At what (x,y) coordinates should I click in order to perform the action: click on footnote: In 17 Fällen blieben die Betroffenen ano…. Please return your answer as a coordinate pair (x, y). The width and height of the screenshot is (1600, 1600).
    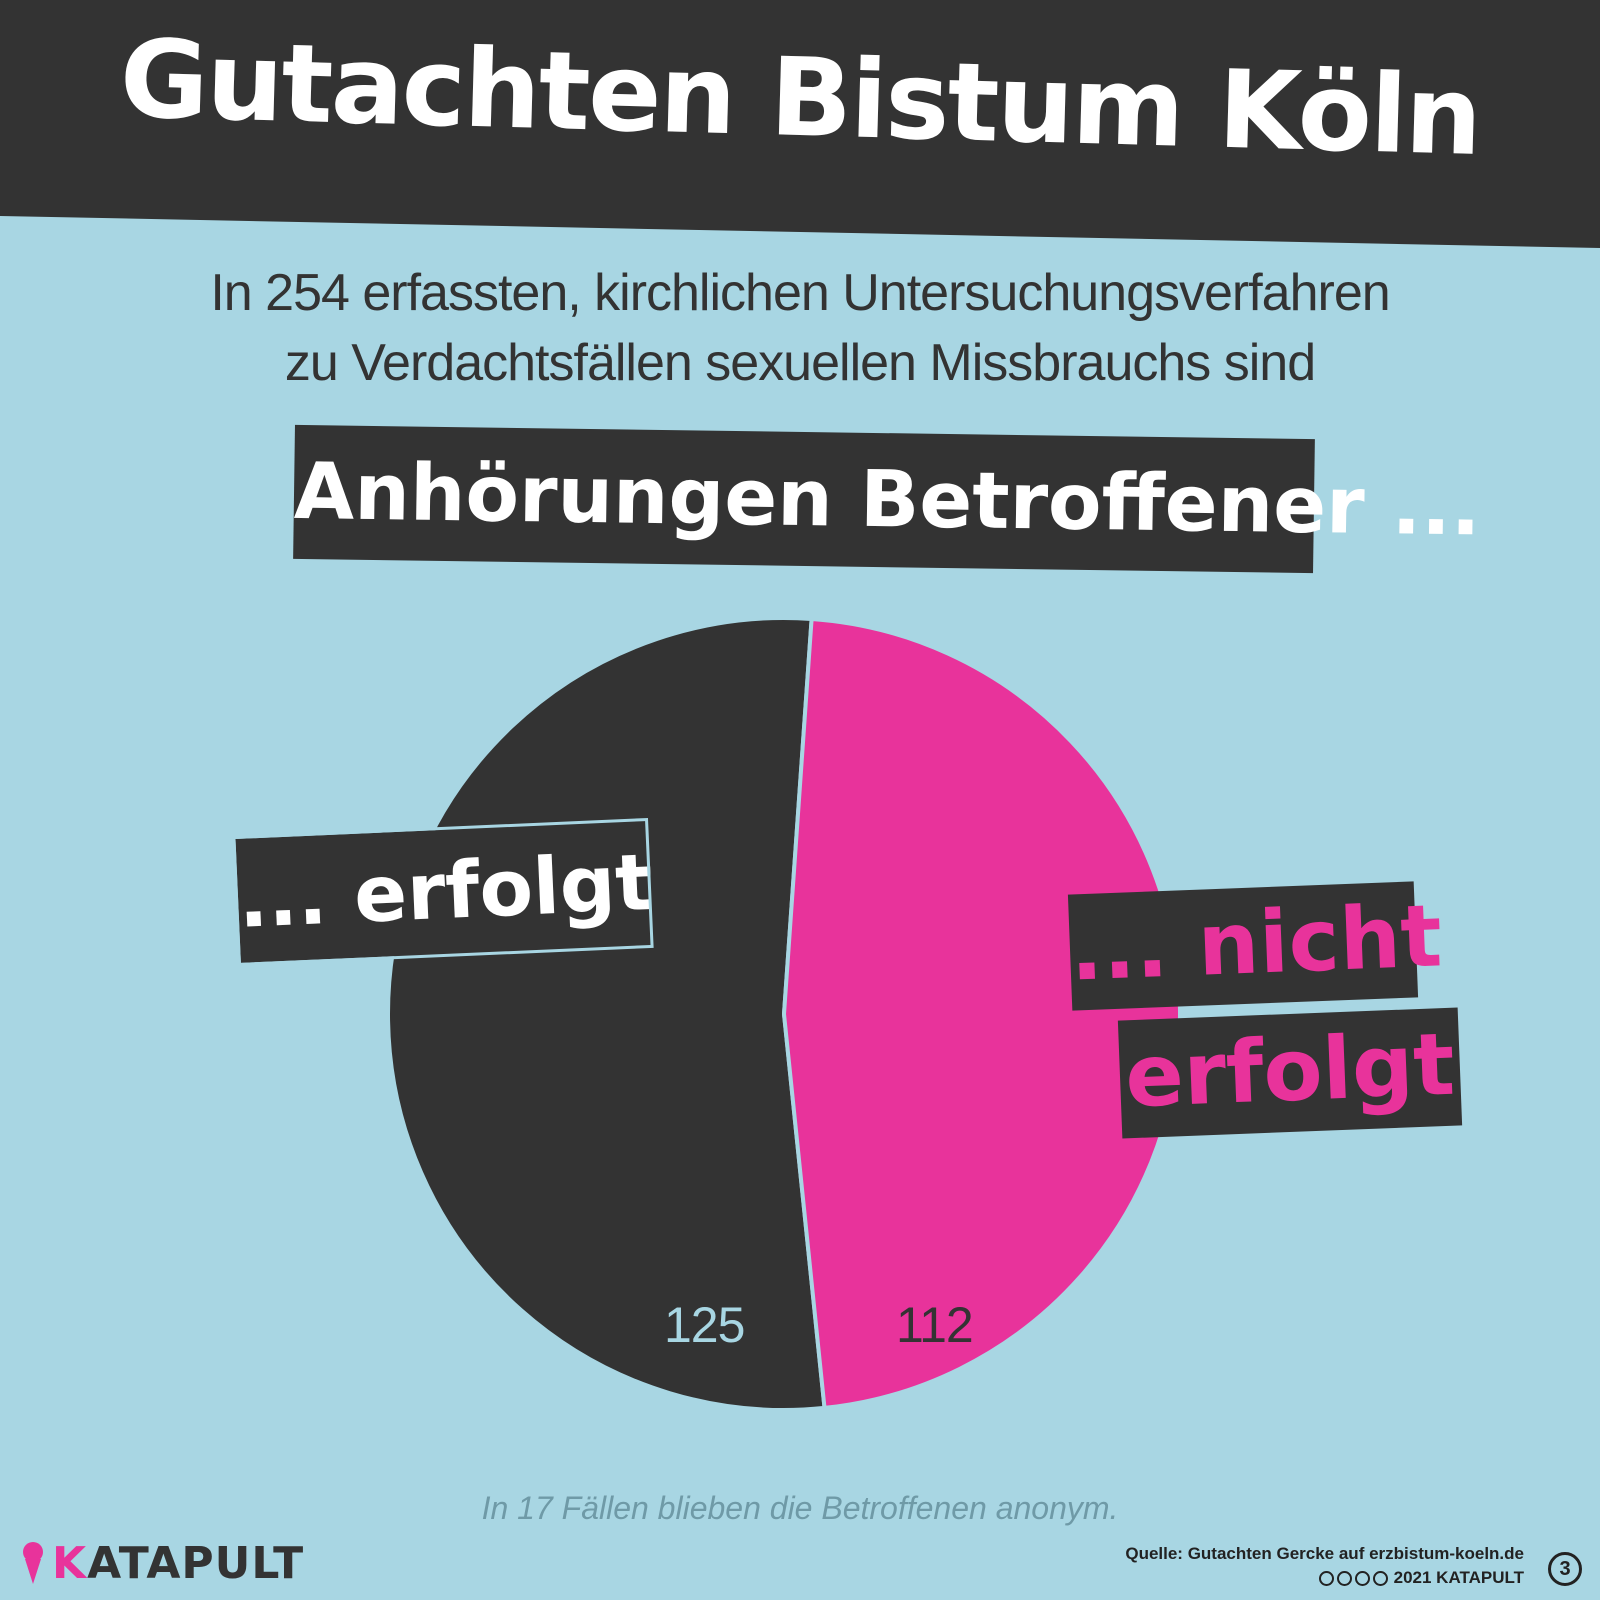
    Looking at the image, I should click on (800, 1508).